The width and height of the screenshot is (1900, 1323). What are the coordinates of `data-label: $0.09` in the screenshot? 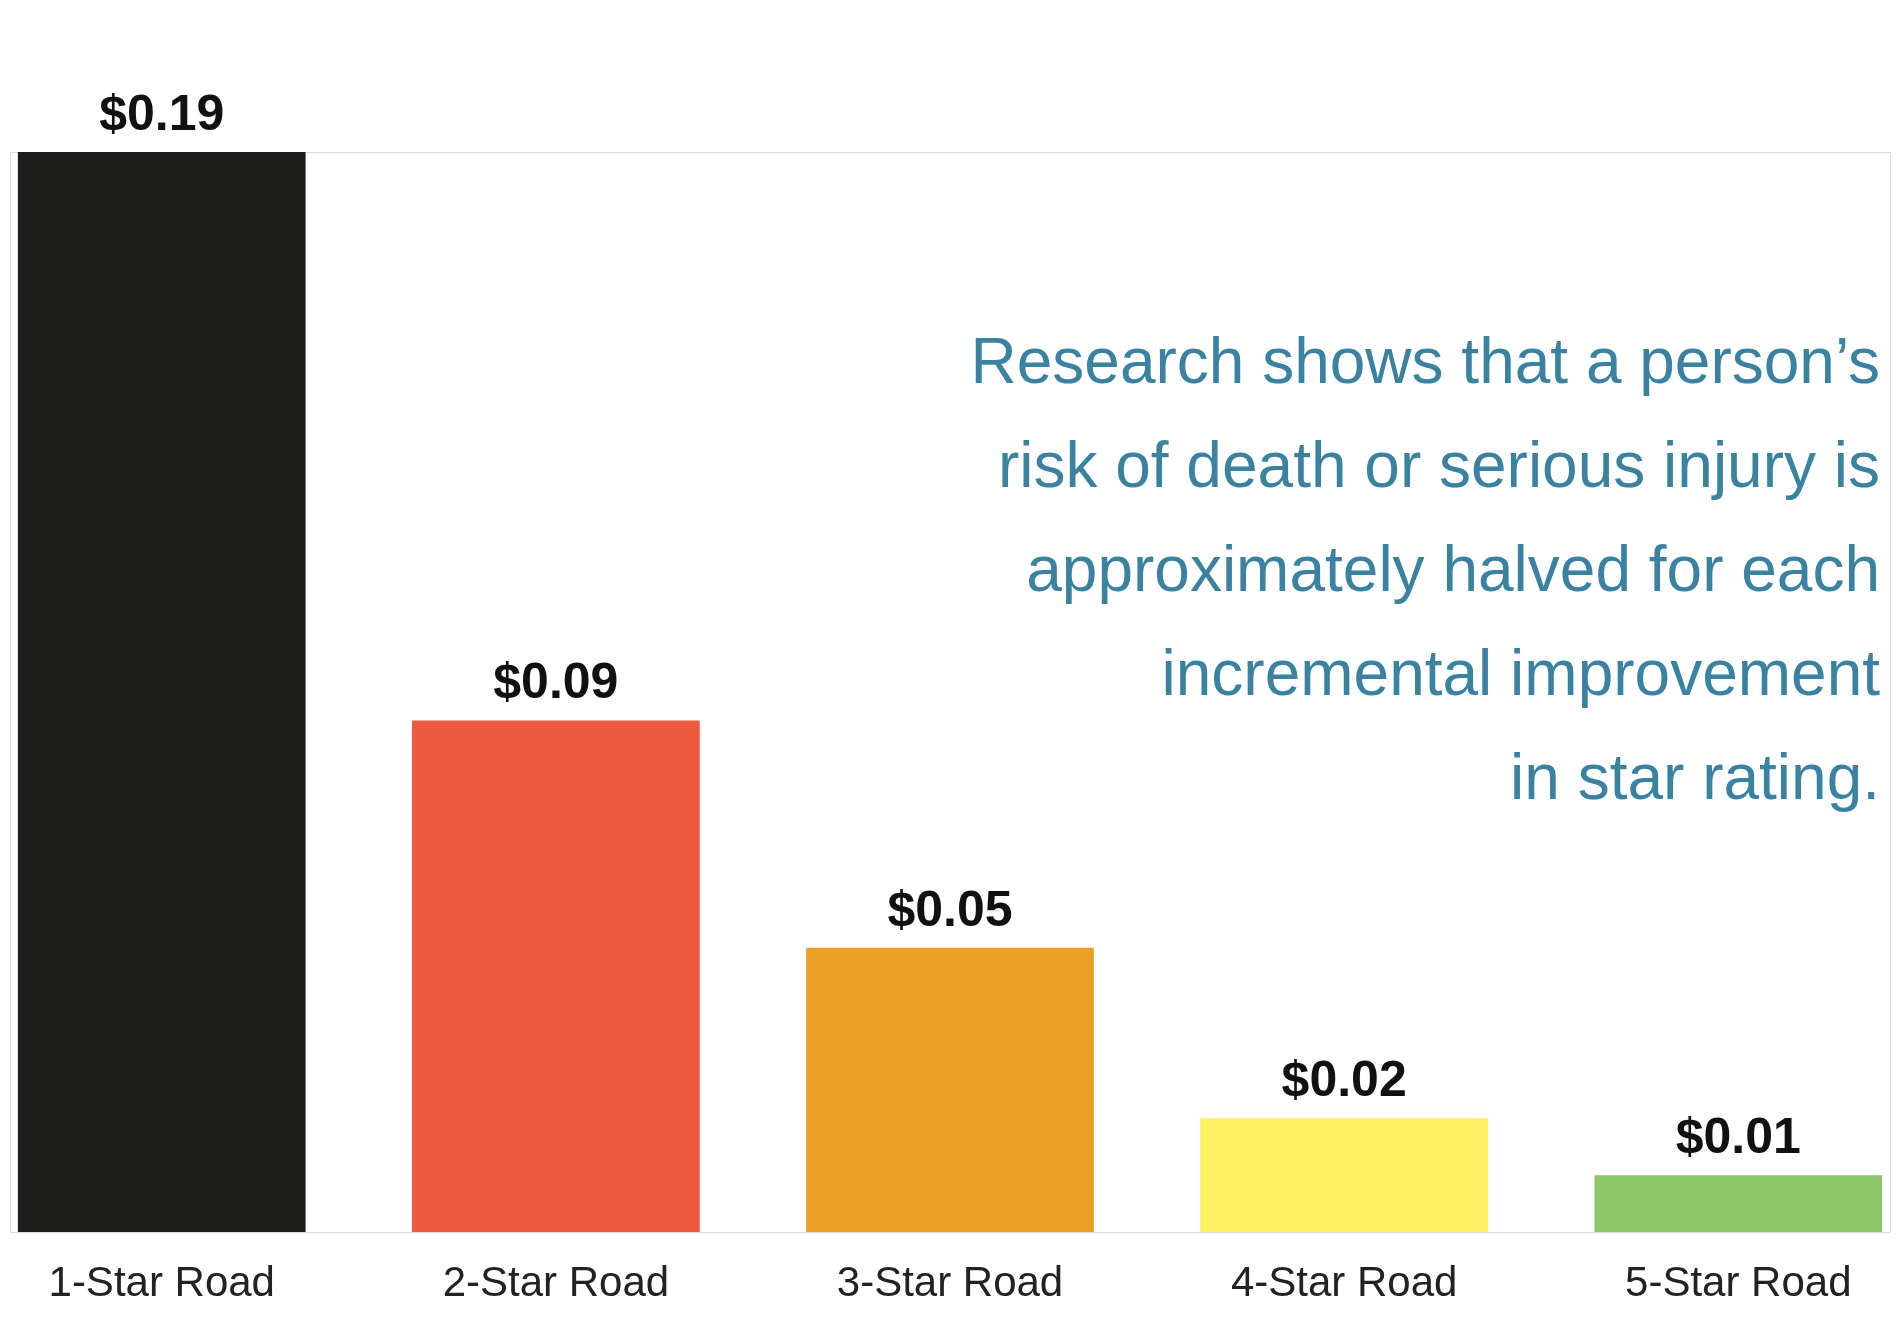 It's located at (556, 681).